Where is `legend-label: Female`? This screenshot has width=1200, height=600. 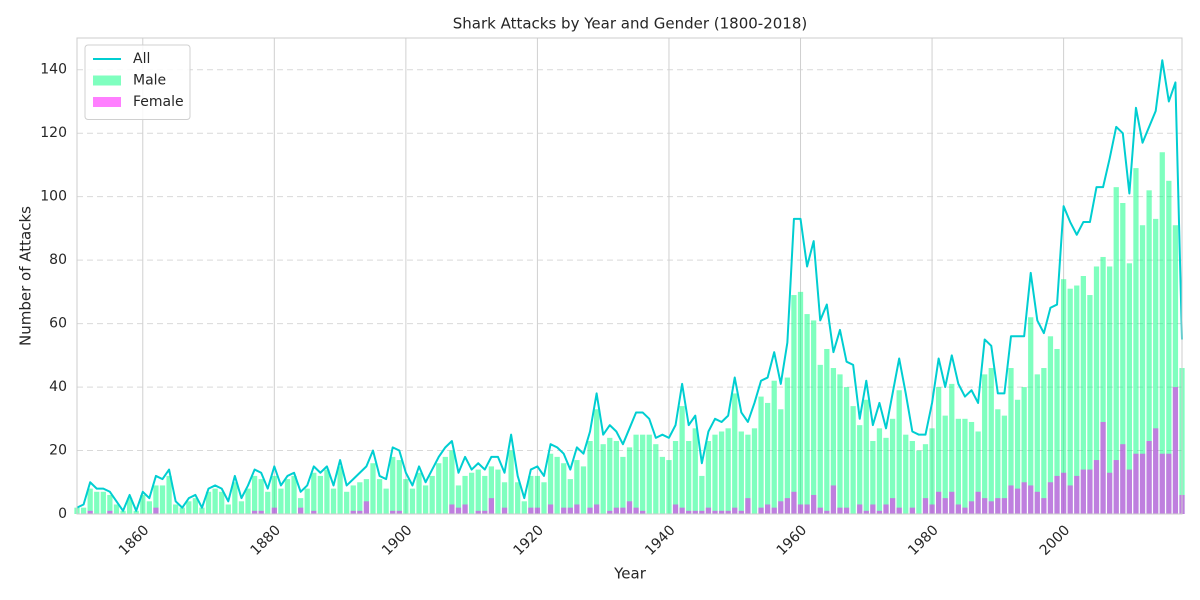 legend-label: Female is located at coordinates (158, 102).